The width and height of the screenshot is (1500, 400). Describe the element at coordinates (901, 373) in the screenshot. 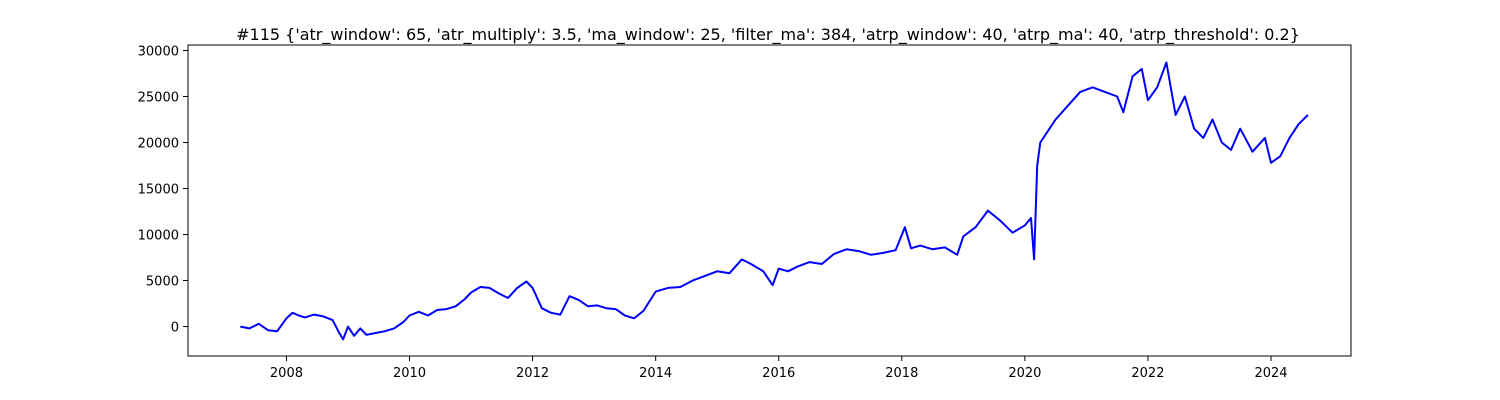

I see `x-tick-label: 2018` at that location.